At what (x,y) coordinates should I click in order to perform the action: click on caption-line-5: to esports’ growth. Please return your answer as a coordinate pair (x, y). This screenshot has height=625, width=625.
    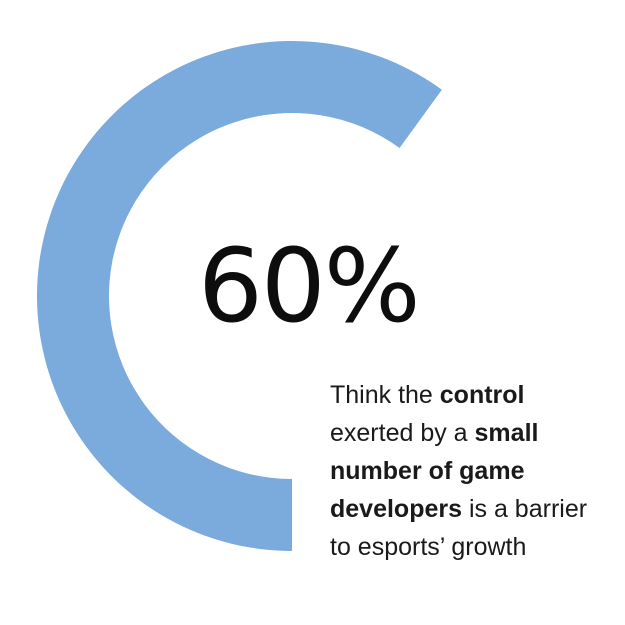
    Looking at the image, I should click on (476, 547).